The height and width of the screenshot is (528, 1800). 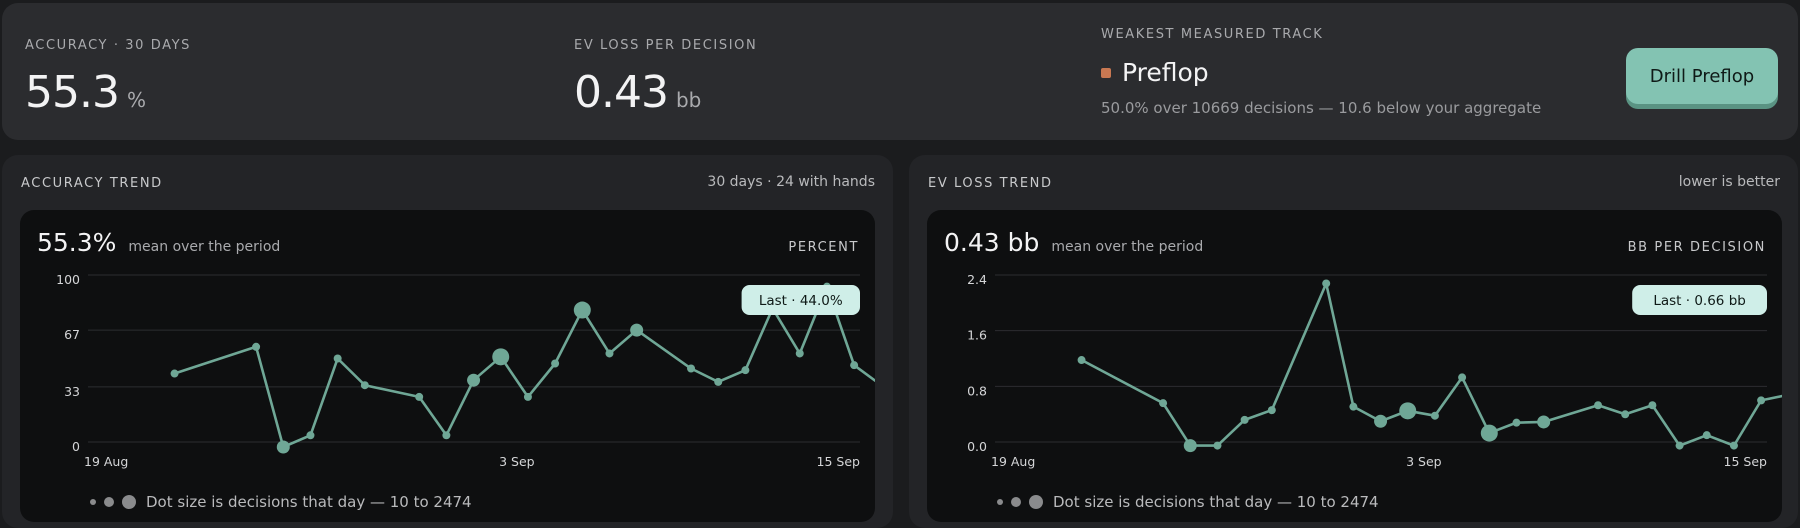 What do you see at coordinates (977, 446) in the screenshot?
I see `y-tick-label: 0.0` at bounding box center [977, 446].